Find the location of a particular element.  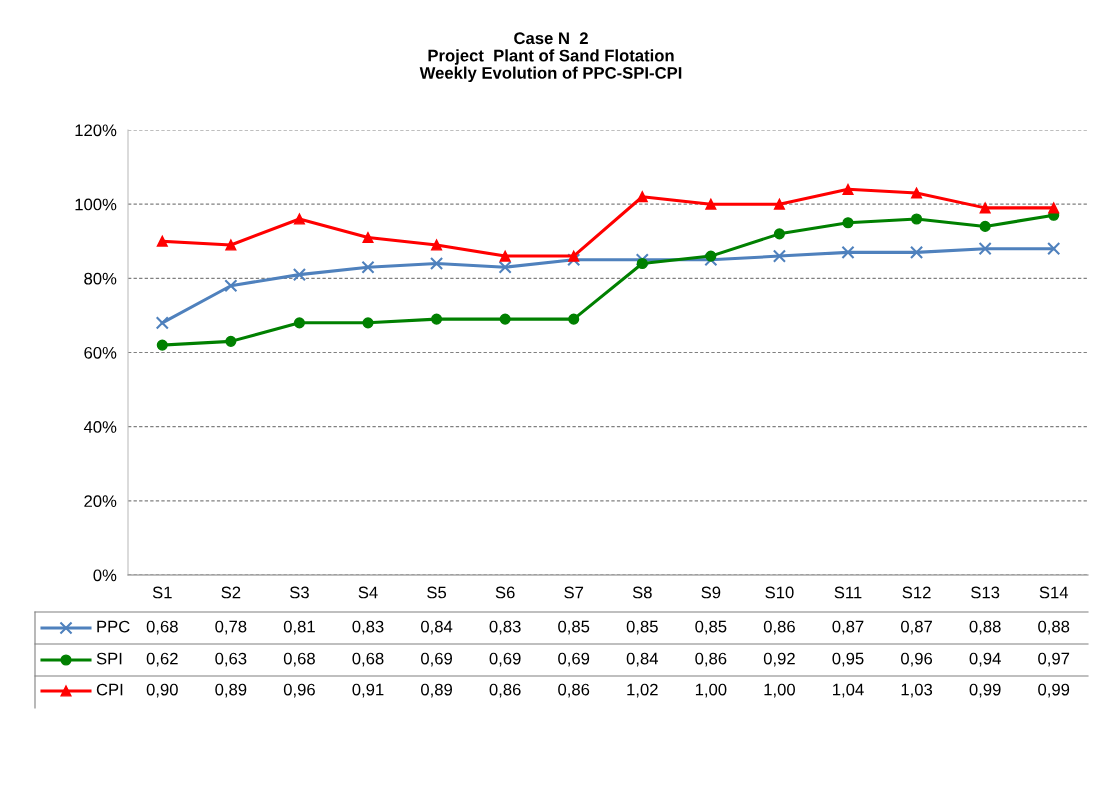

x-tick-label: S2 is located at coordinates (231, 592).